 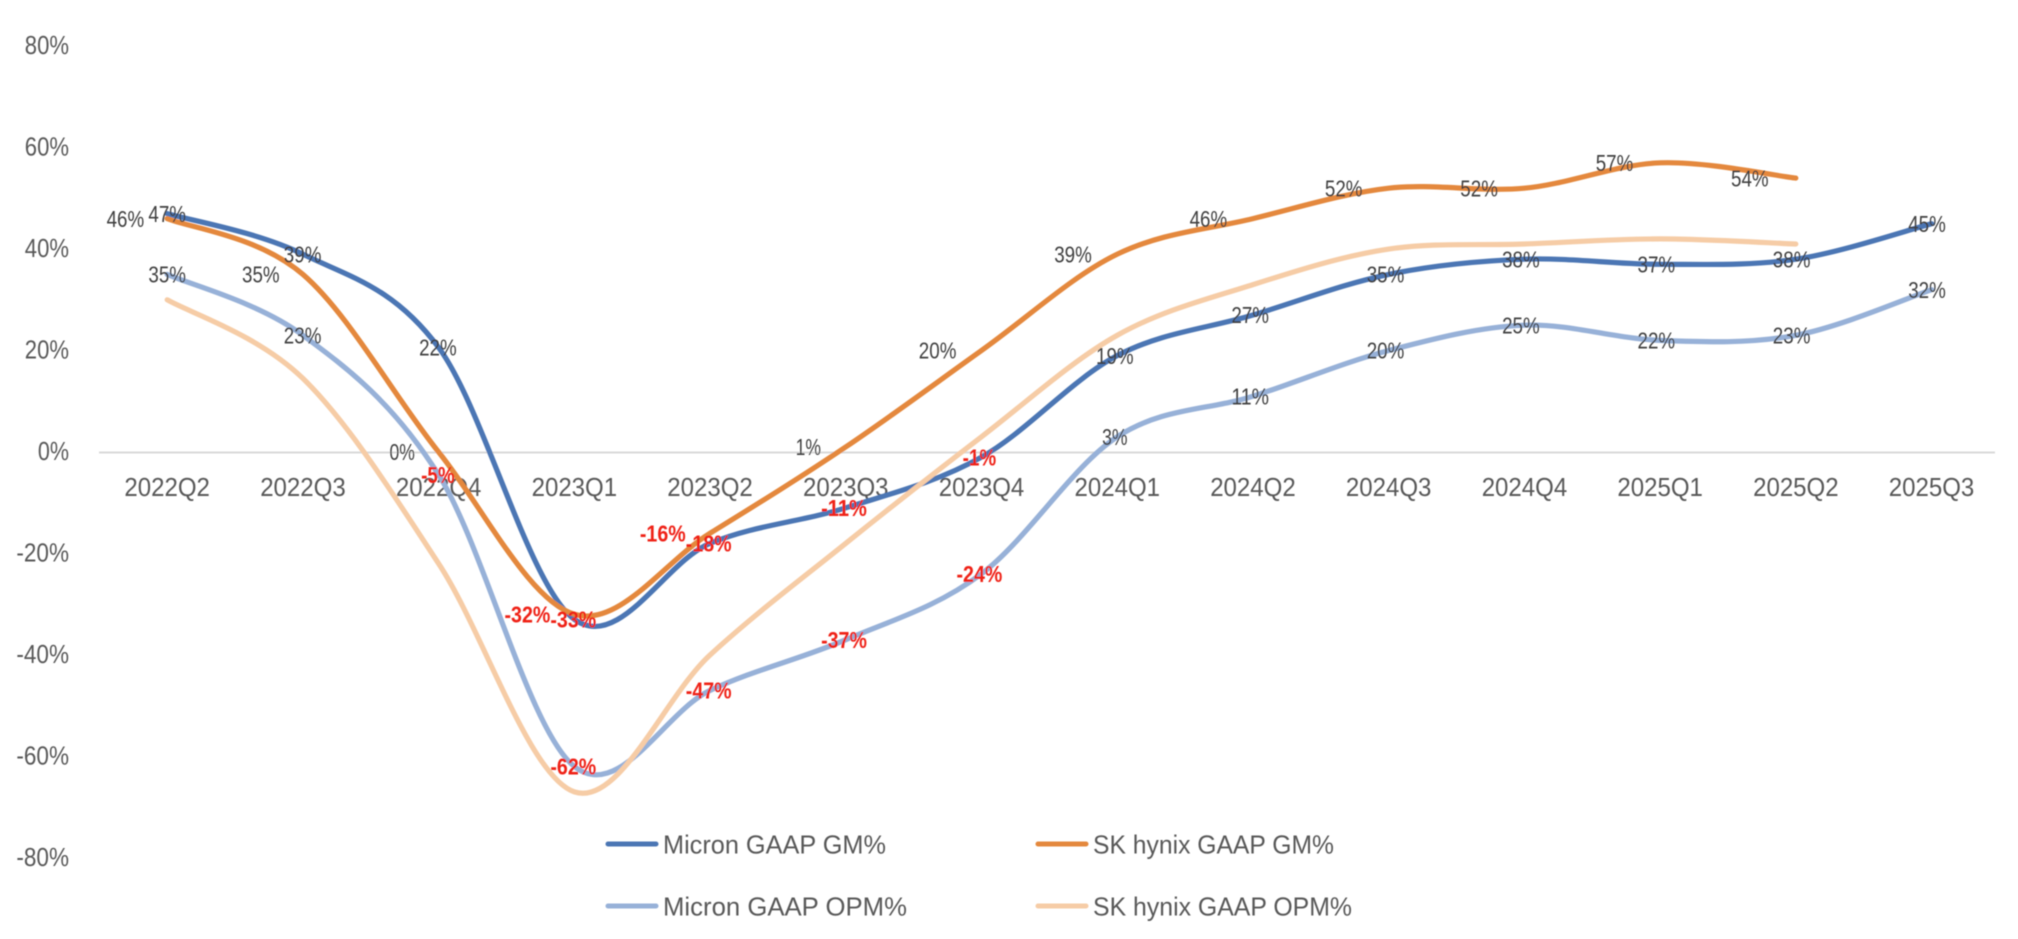 What do you see at coordinates (844, 508) in the screenshot?
I see `svg-text: -11%` at bounding box center [844, 508].